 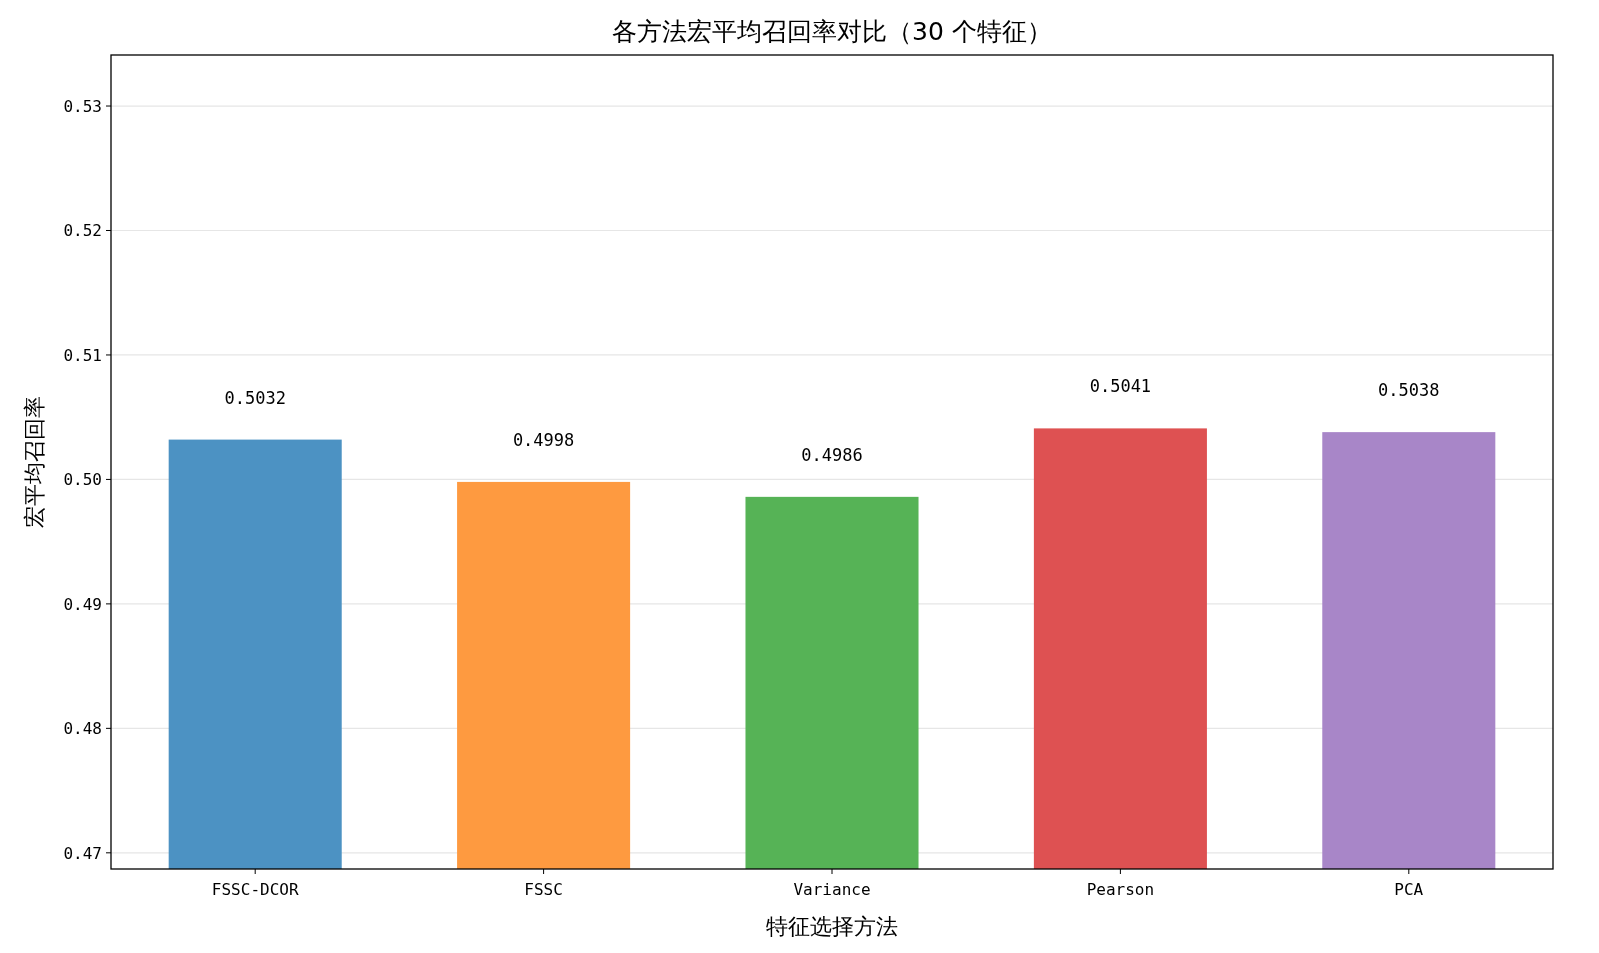 I want to click on x-tick-label: FSSC, so click(x=543, y=889).